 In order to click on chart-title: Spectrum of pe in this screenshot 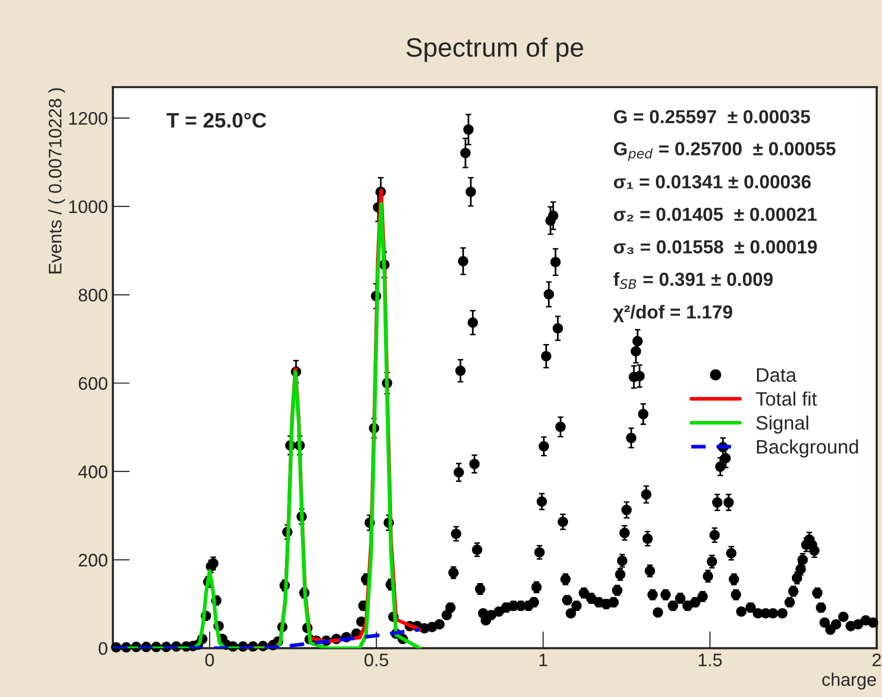, I will do `click(495, 49)`.